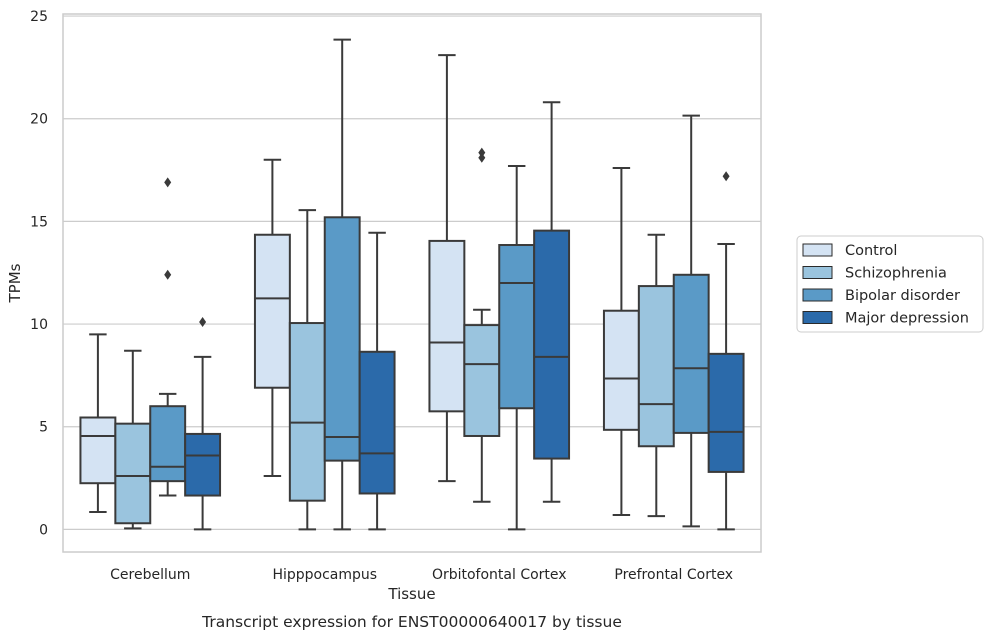  Describe the element at coordinates (896, 274) in the screenshot. I see `legend-label-schizophrenia: Schizophrenia` at that location.